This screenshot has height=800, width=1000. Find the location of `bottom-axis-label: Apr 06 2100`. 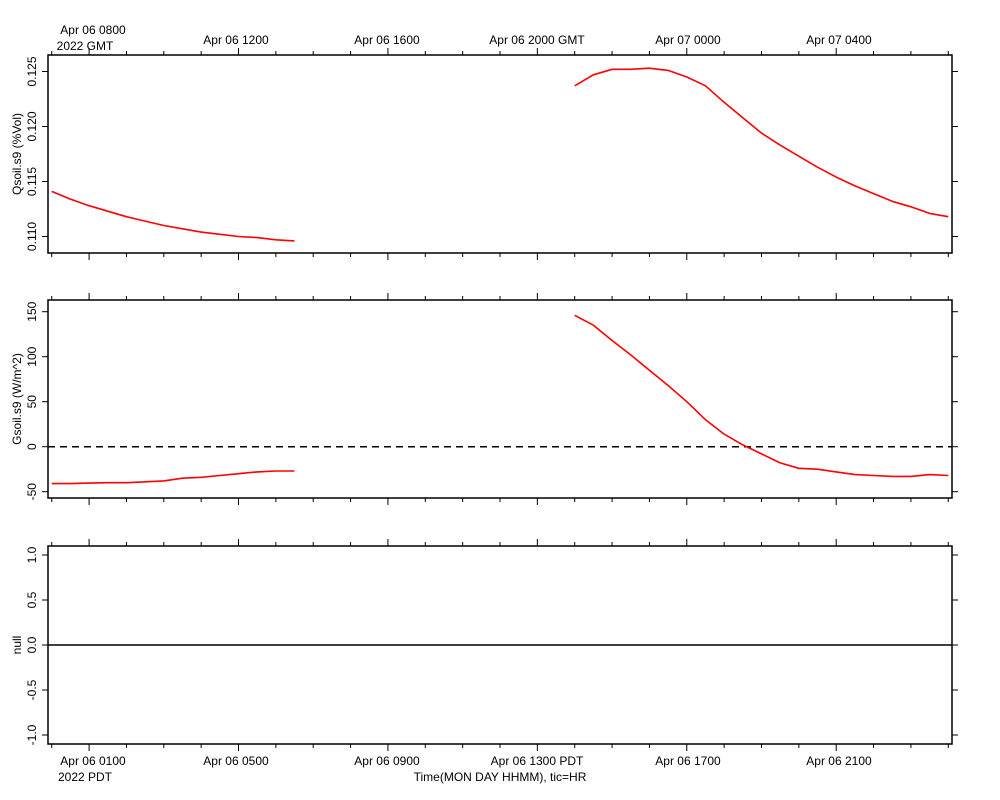

bottom-axis-label: Apr 06 2100 is located at coordinates (839, 761).